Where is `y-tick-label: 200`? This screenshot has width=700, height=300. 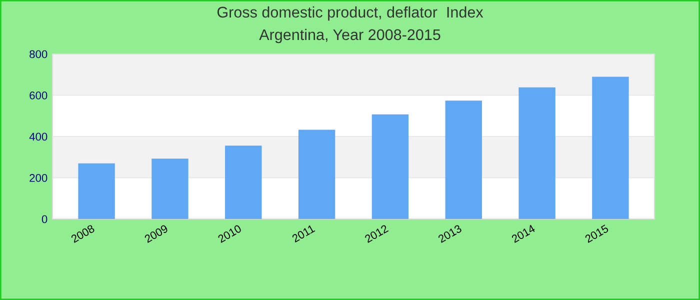
y-tick-label: 200 is located at coordinates (39, 178).